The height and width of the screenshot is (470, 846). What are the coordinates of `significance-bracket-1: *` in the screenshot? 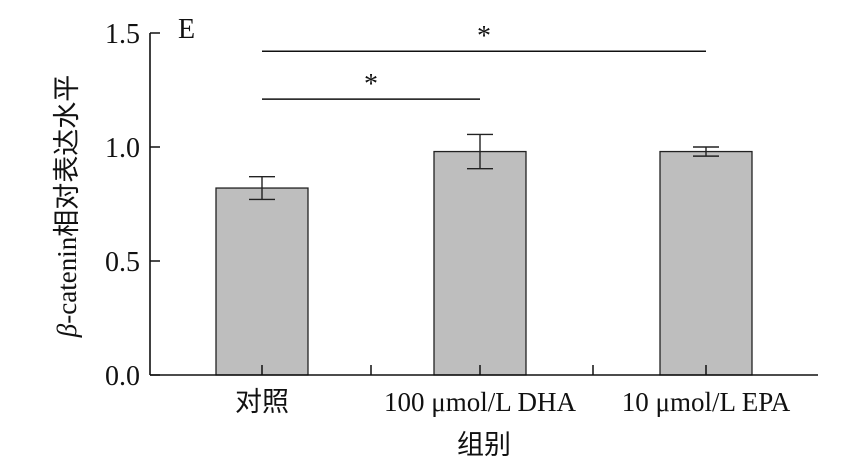 It's located at (484, 36).